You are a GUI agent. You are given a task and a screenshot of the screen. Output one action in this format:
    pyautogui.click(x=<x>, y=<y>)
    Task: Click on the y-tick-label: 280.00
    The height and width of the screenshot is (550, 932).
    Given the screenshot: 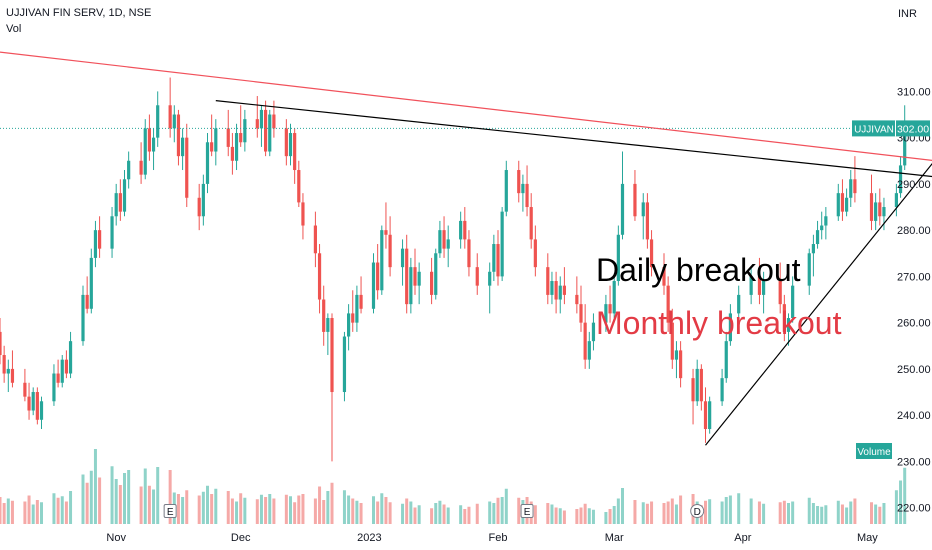 What is the action you would take?
    pyautogui.click(x=914, y=231)
    